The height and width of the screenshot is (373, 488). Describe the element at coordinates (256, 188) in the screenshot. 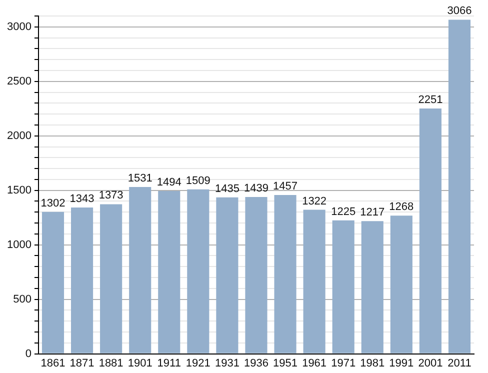

I see `data-label: 1439` at that location.